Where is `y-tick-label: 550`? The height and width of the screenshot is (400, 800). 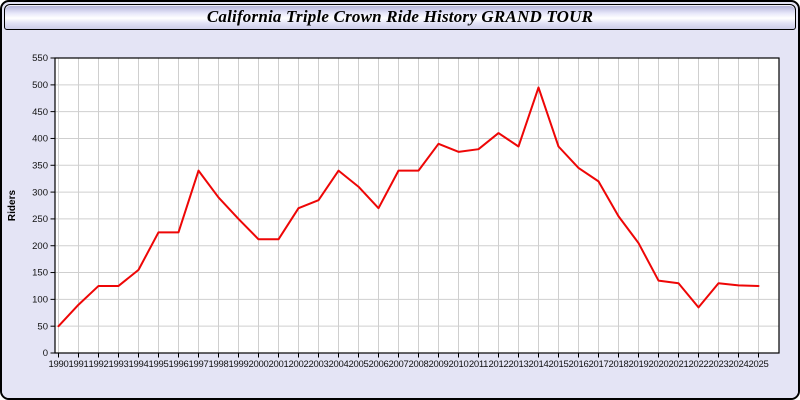
y-tick-label: 550 is located at coordinates (40, 58).